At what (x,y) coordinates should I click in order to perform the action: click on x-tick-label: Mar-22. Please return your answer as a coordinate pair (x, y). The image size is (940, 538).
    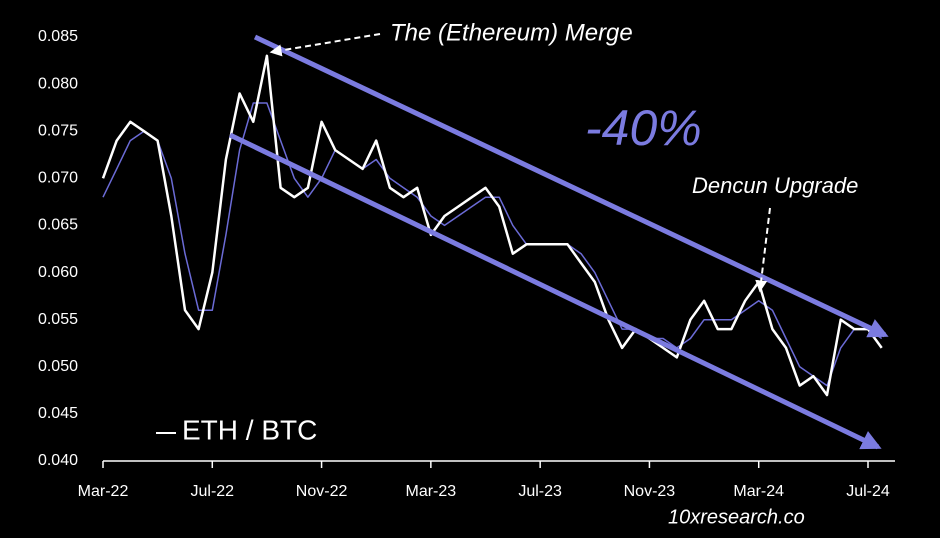
    Looking at the image, I should click on (103, 491).